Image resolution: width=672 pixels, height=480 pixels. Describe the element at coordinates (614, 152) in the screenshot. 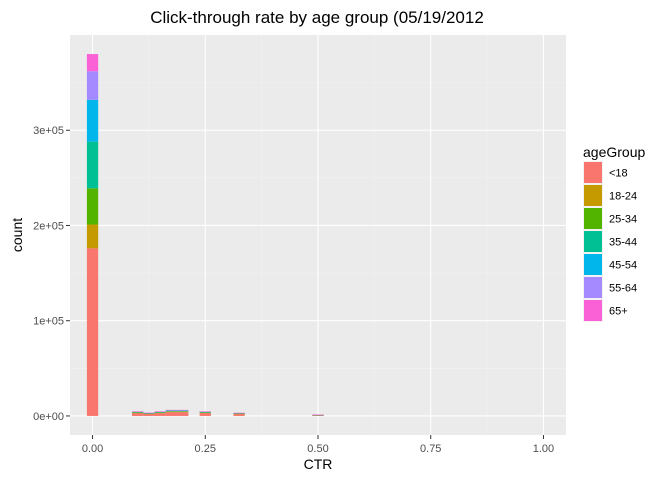

I see `legend-title: ageGroup` at that location.